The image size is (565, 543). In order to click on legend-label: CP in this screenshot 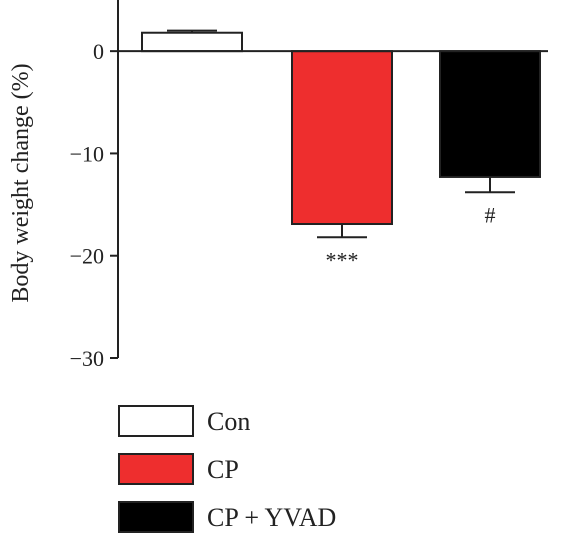, I will do `click(223, 469)`.